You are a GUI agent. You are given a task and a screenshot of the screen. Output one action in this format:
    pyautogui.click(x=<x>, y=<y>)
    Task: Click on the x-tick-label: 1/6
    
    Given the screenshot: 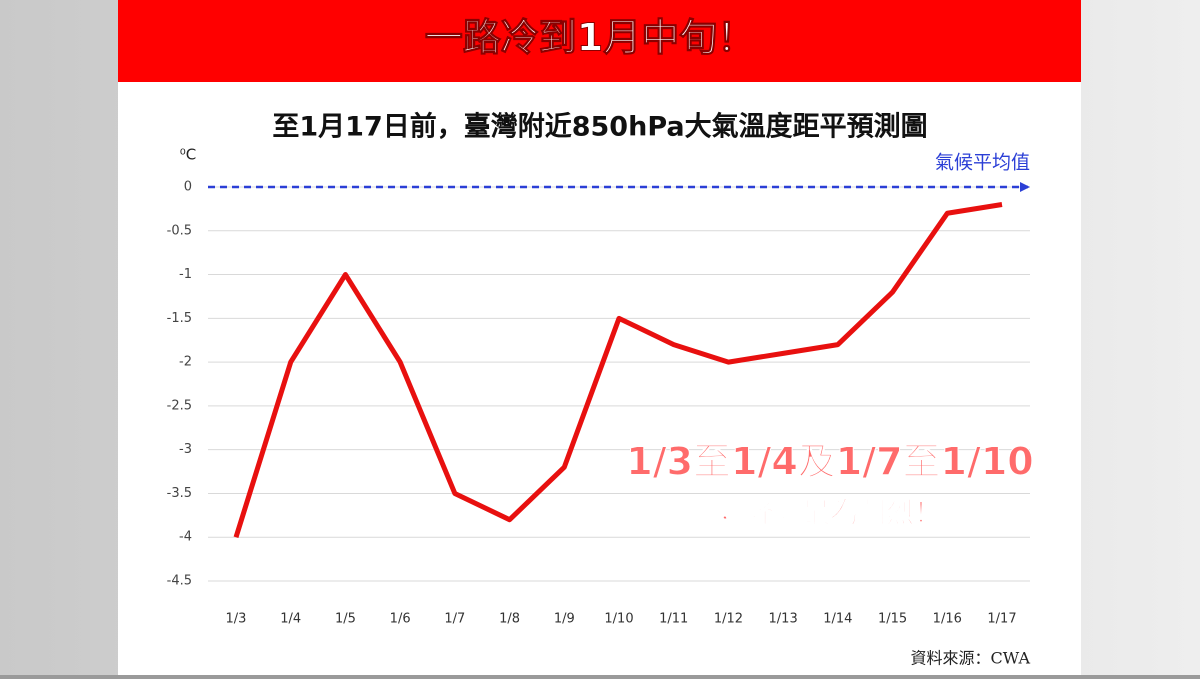 What is the action you would take?
    pyautogui.click(x=400, y=619)
    